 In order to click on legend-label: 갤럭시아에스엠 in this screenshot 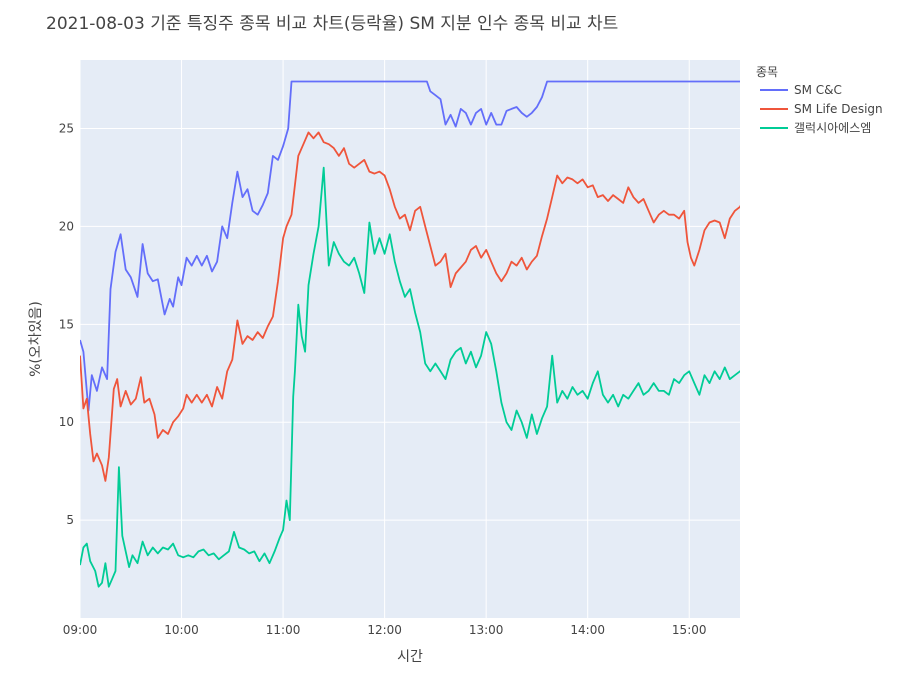, I will do `click(832, 128)`.